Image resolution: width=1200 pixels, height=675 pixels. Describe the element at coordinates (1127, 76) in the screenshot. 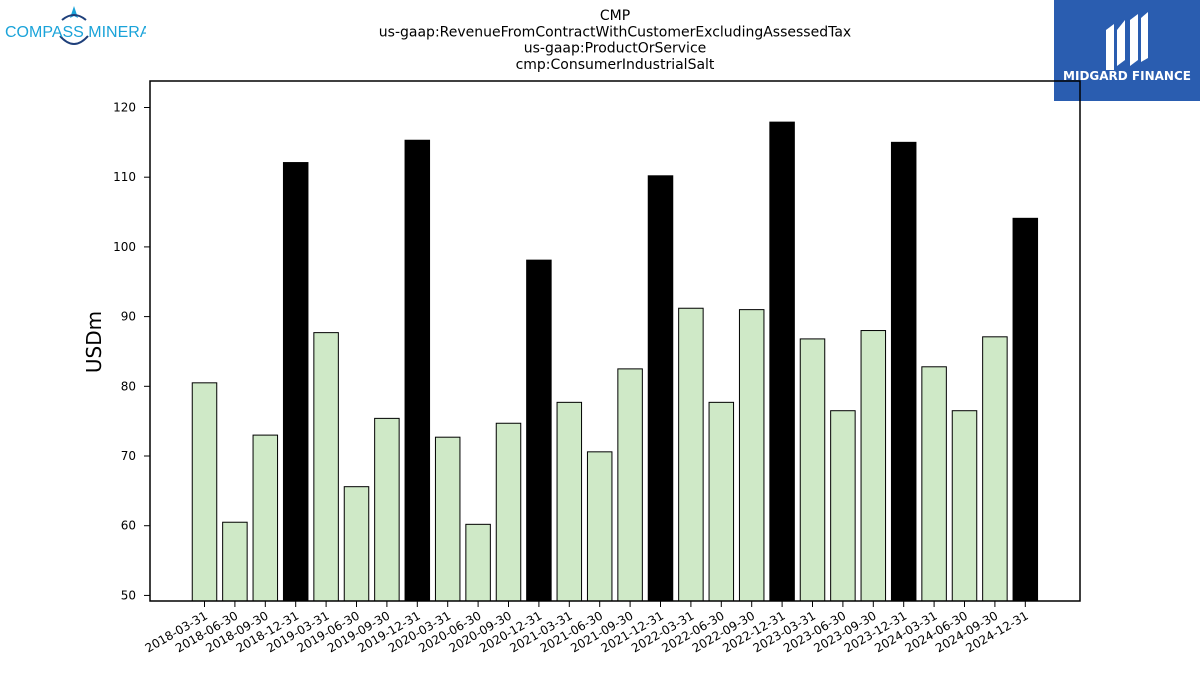

I see `midgard-finance-wordmark: MIDGARD FINANCE` at that location.